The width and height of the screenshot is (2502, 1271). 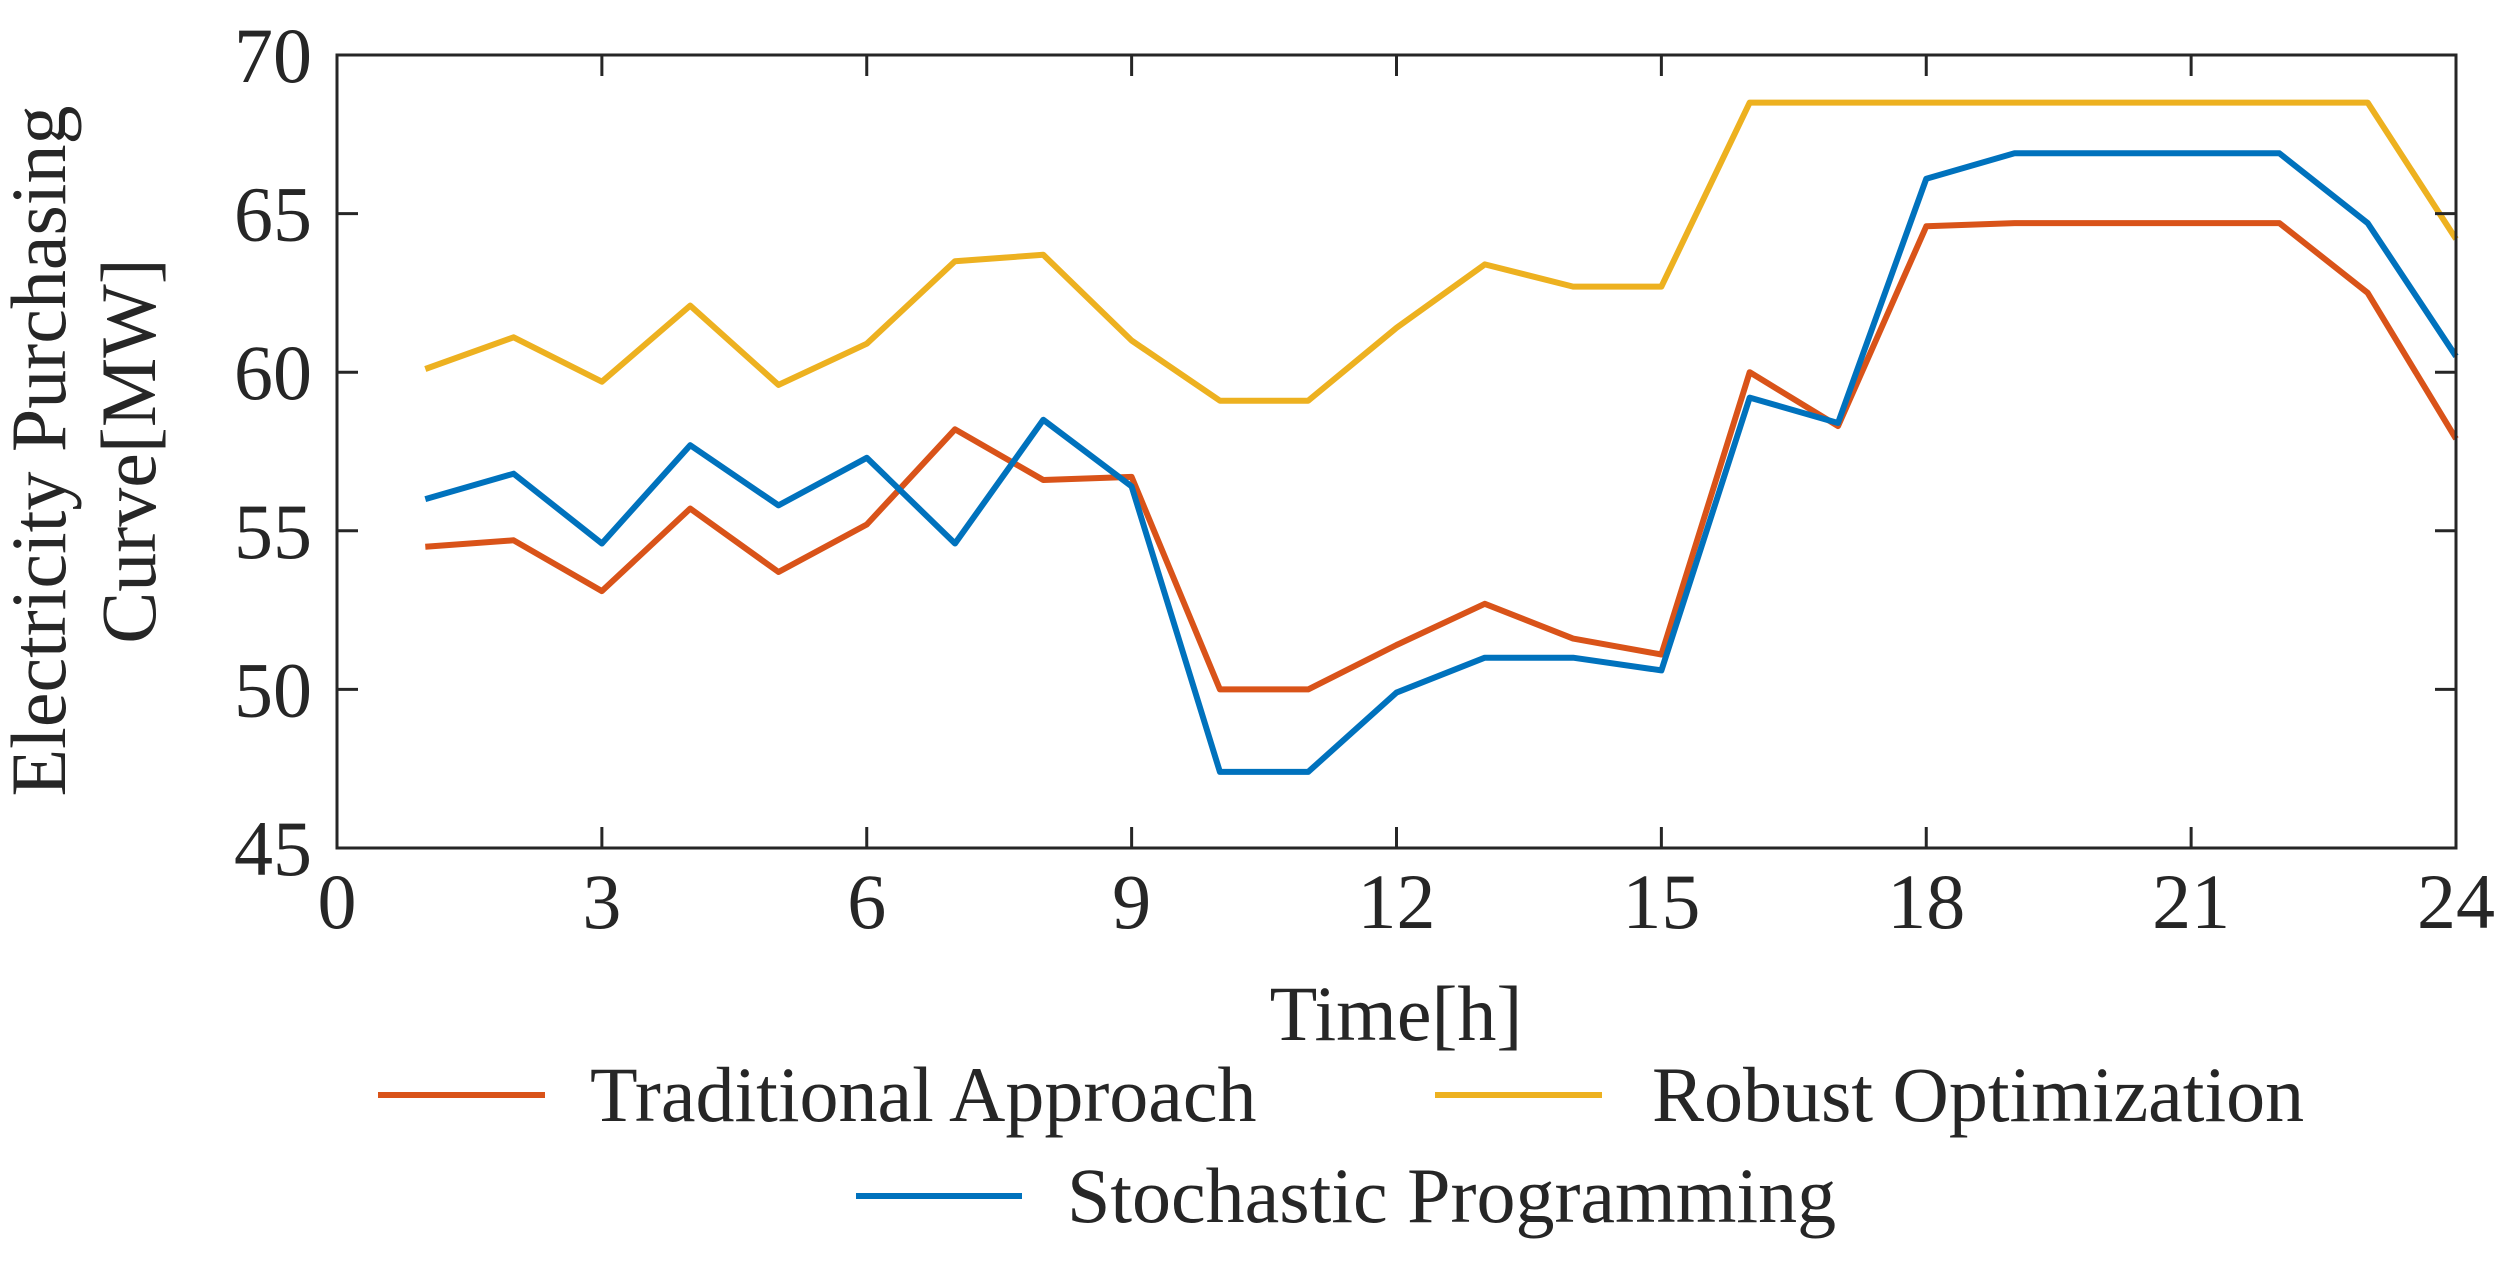 I want to click on x-tick-label-21: 21, so click(x=2191, y=901).